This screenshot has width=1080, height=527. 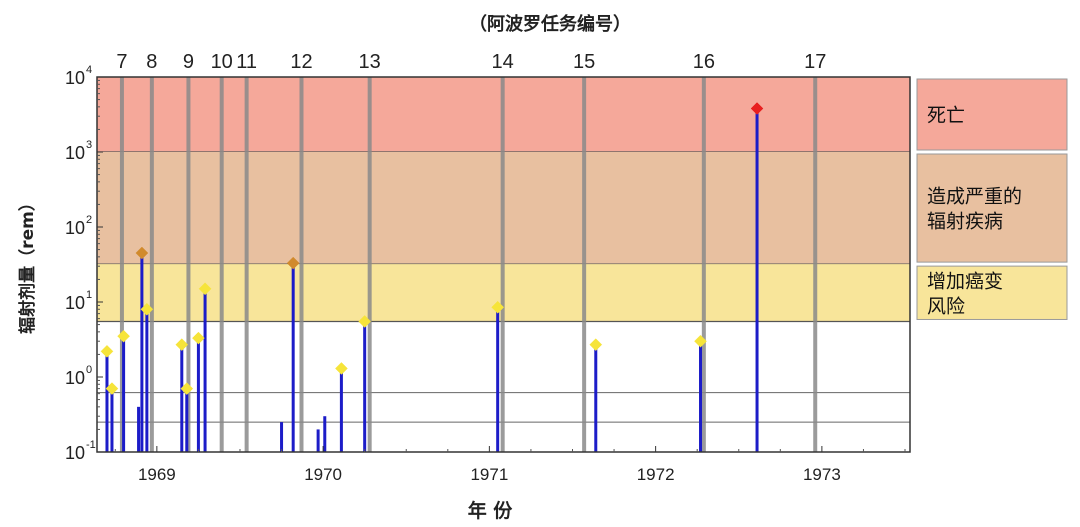 What do you see at coordinates (89, 370) in the screenshot?
I see `y-tick-label-exp: 0` at bounding box center [89, 370].